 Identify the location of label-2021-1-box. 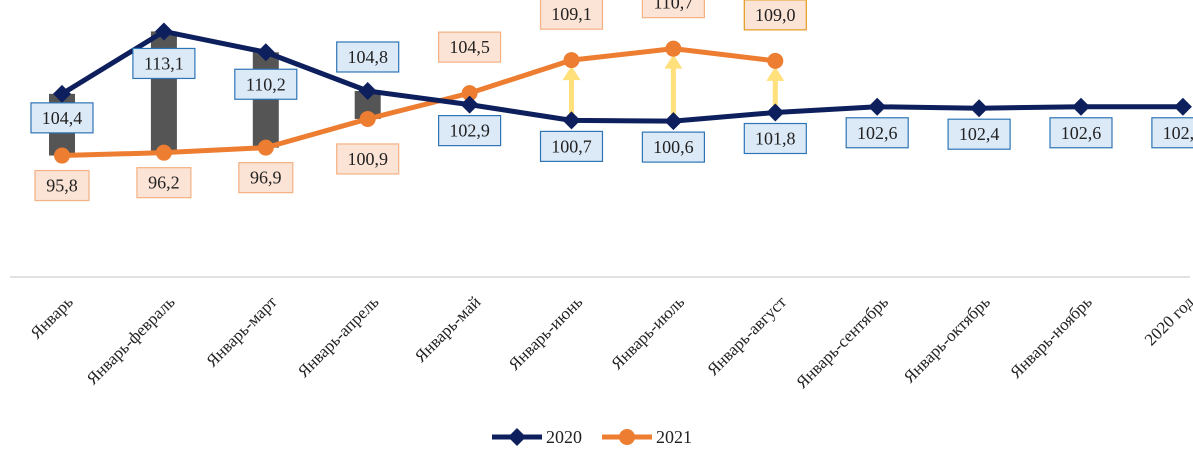
(164, 183).